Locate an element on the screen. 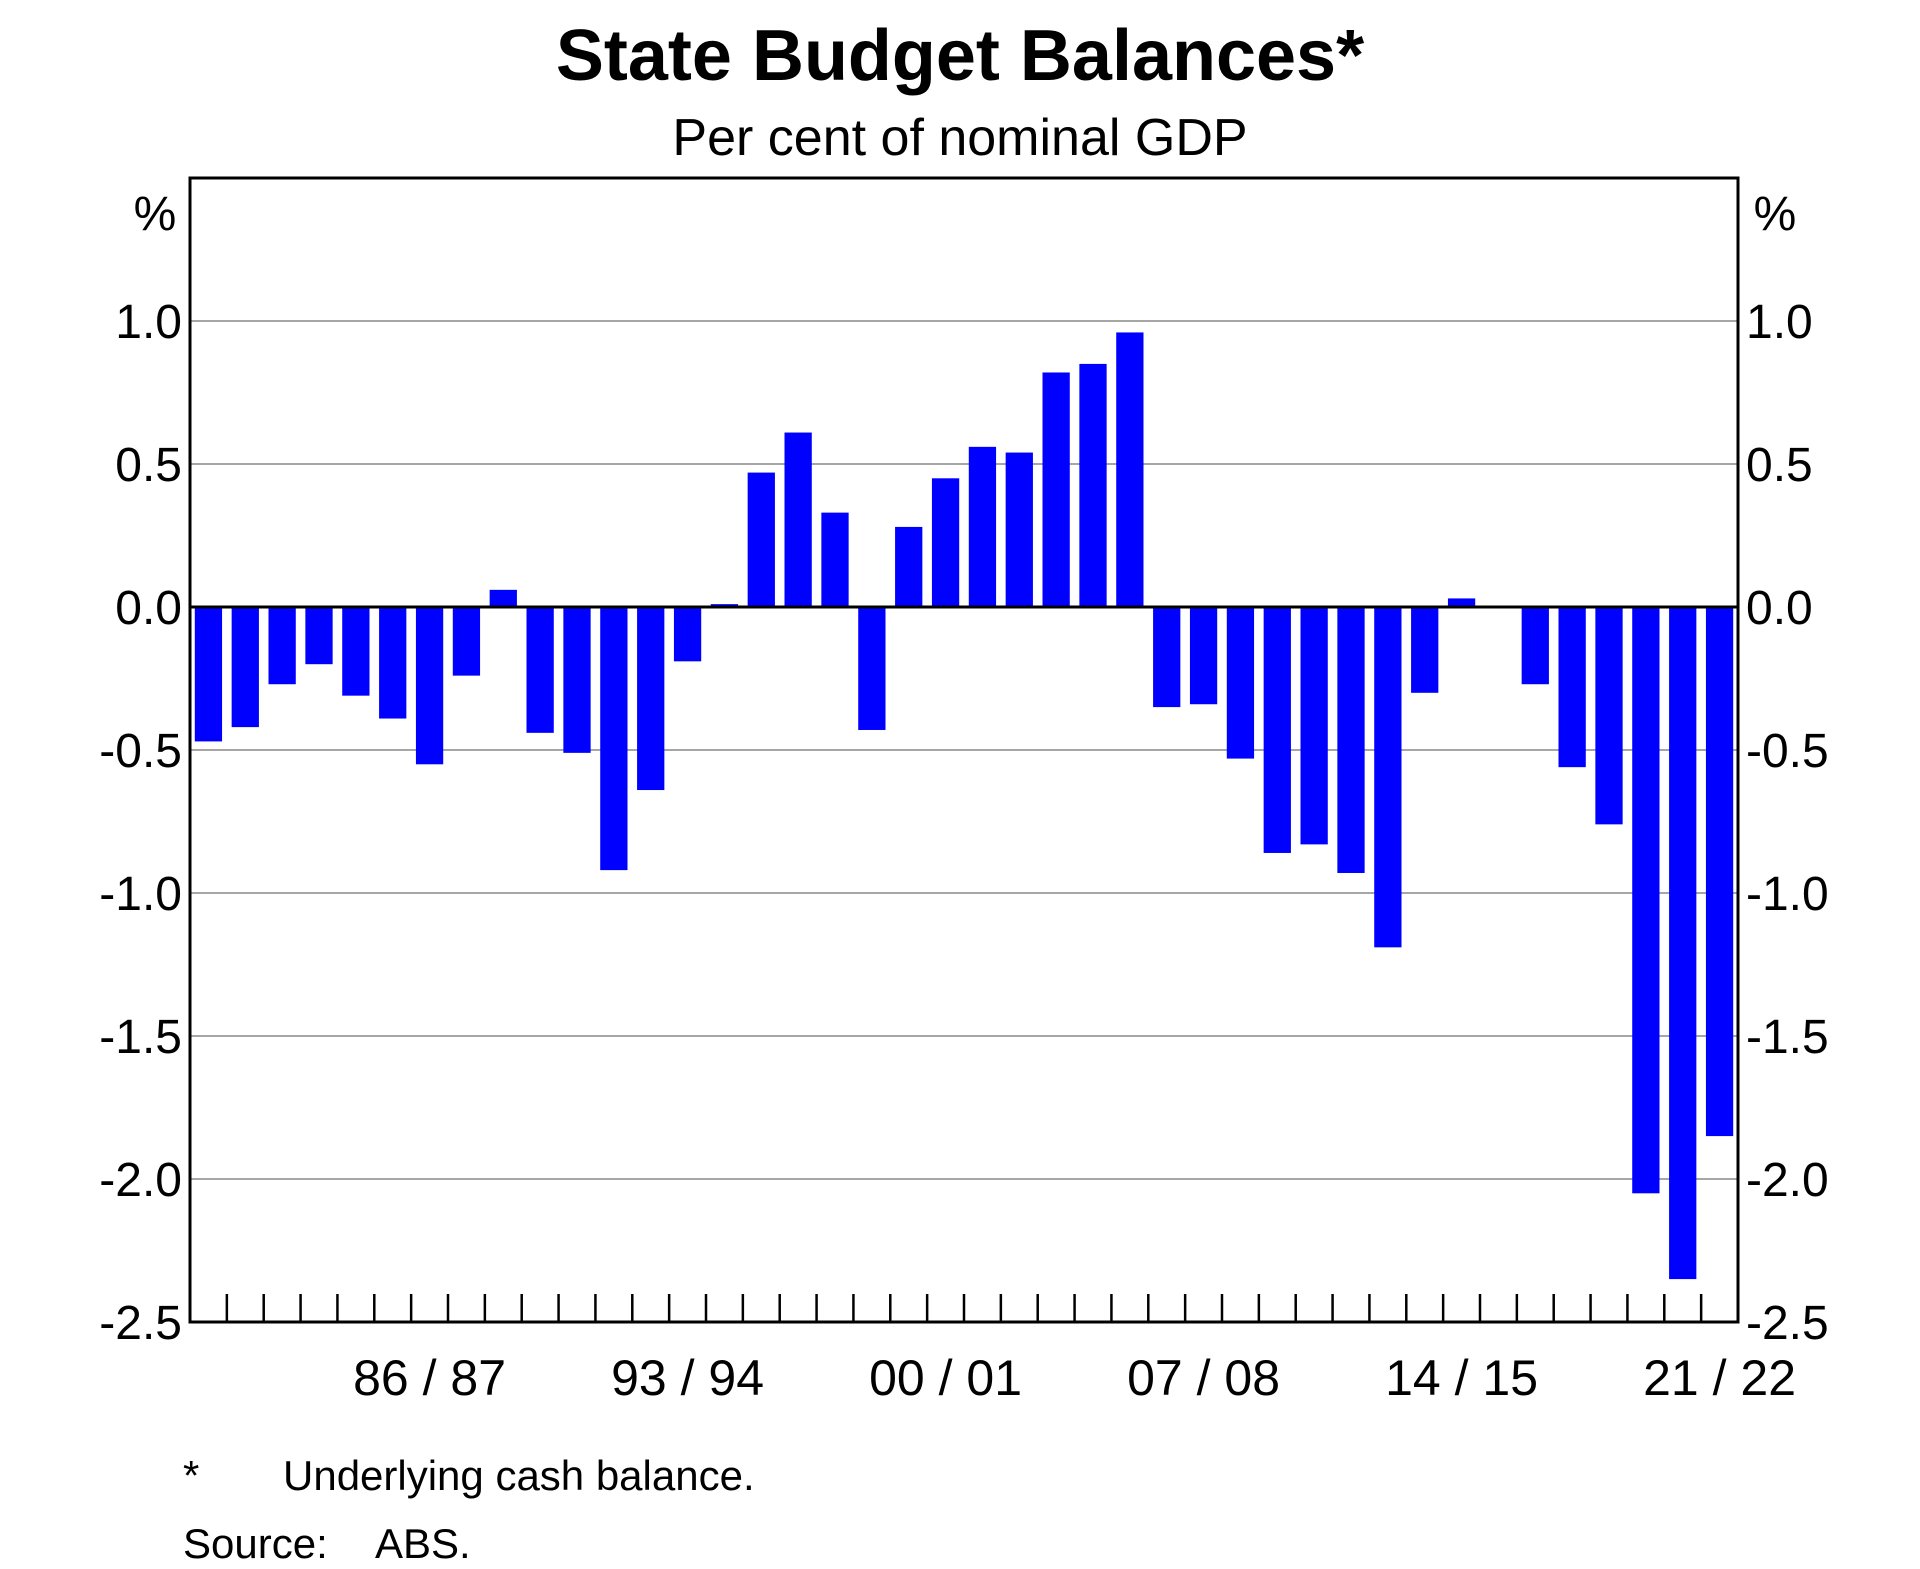 This screenshot has width=1920, height=1569. y-tick-label-left: -1.0 is located at coordinates (140, 894).